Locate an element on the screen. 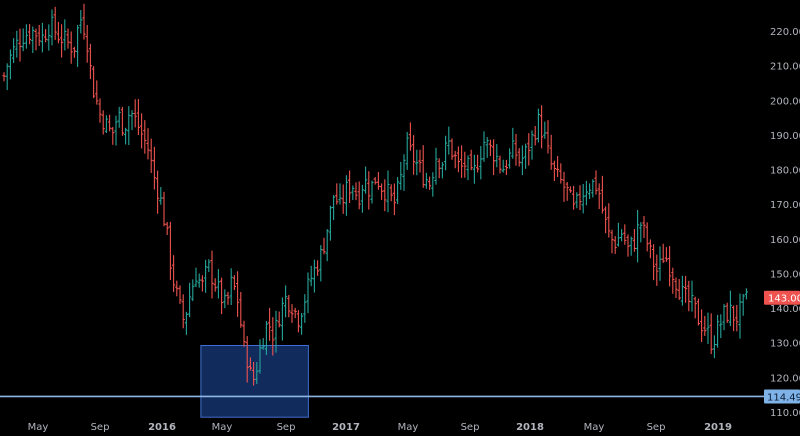  highlight-zone is located at coordinates (254, 381).